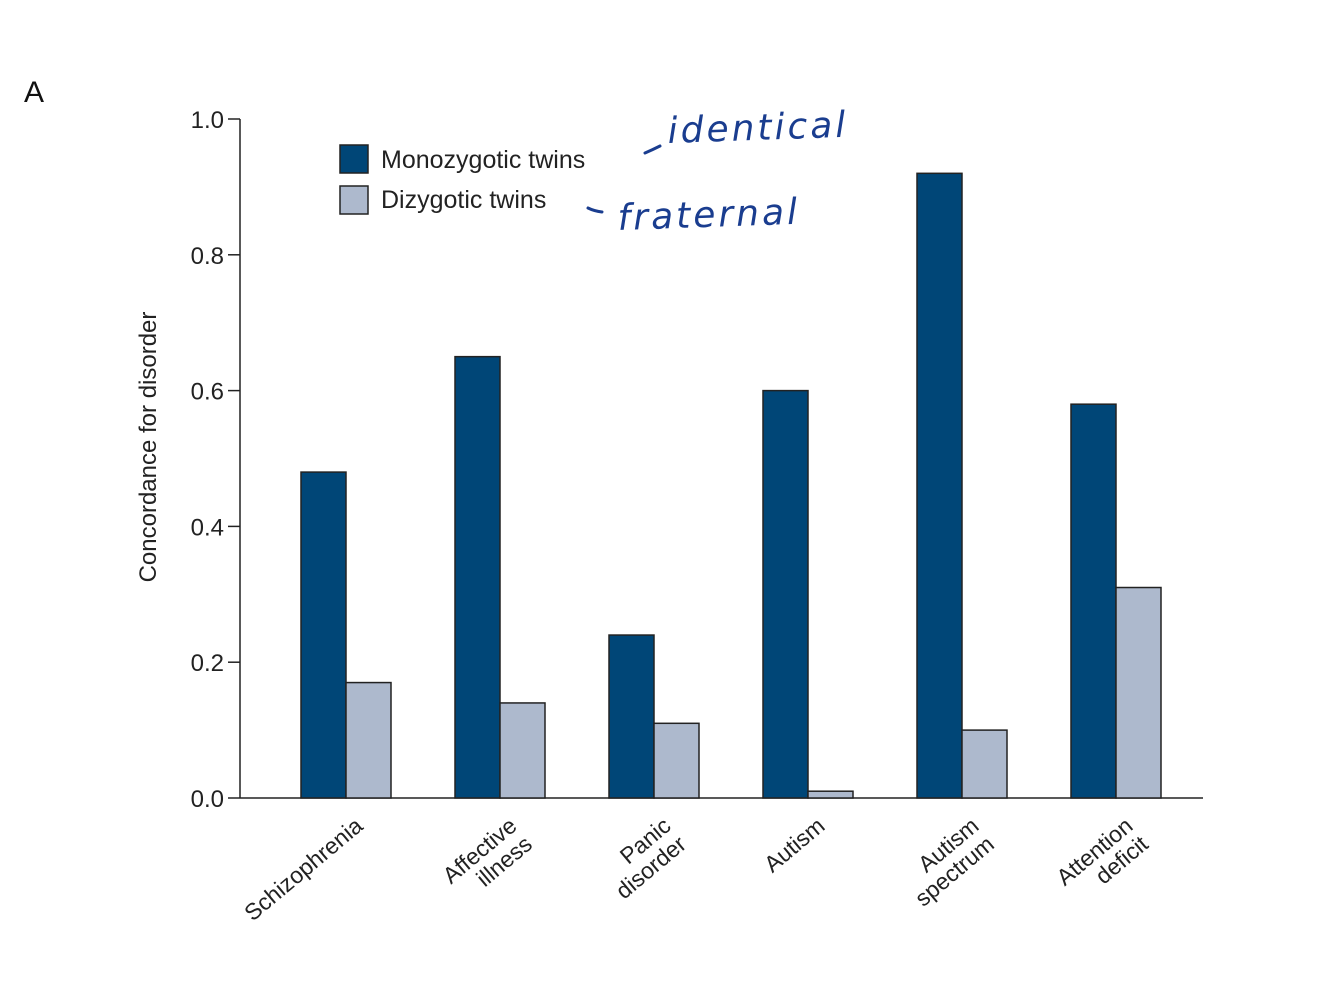  What do you see at coordinates (303, 869) in the screenshot?
I see `x-tick-label: Schizophrenia` at bounding box center [303, 869].